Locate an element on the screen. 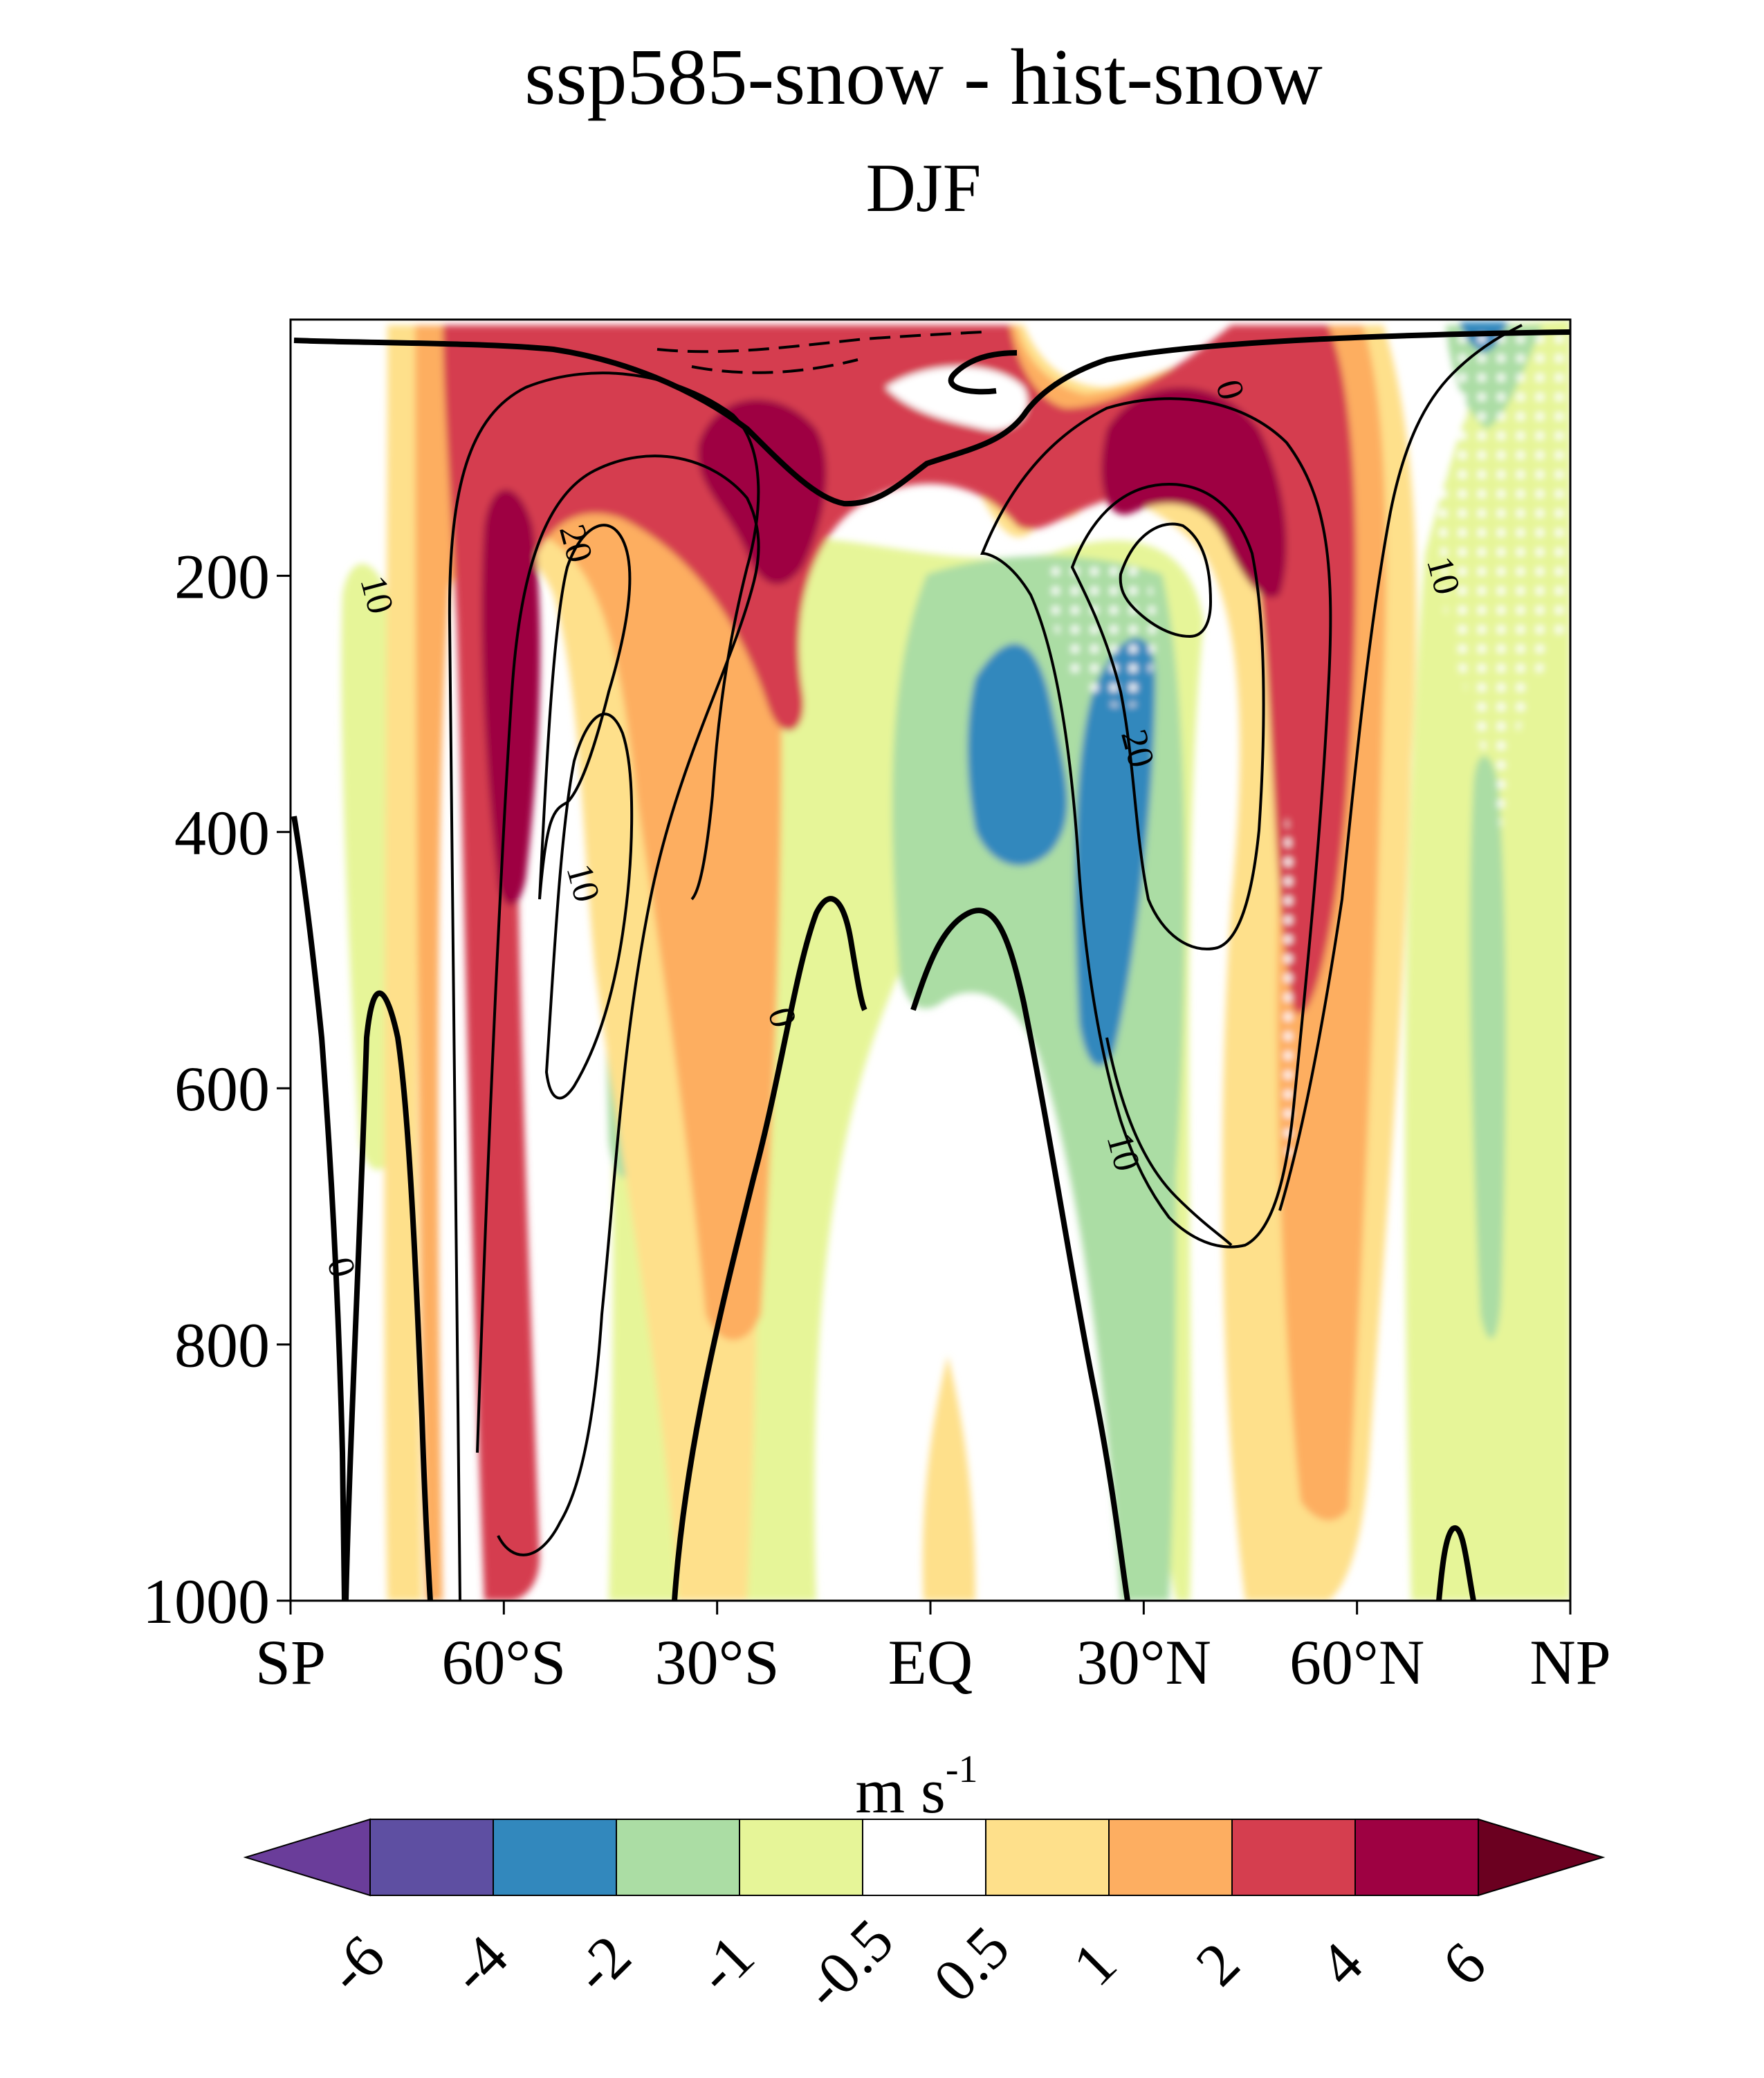 The width and height of the screenshot is (1764, 2078). colorbar-label: 4 is located at coordinates (1341, 1964).